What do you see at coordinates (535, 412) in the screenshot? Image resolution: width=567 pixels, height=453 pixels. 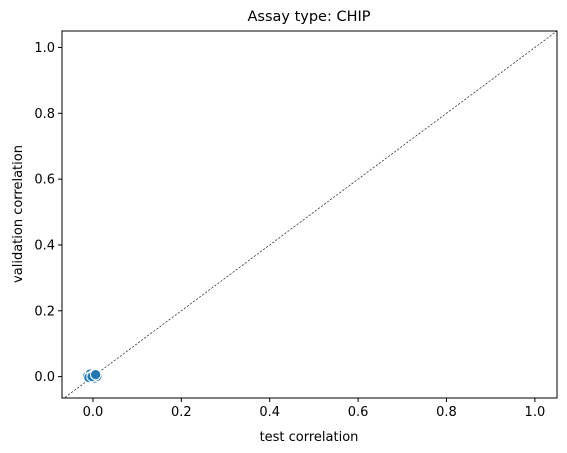 I see `x-tick-label: 1.0` at bounding box center [535, 412].